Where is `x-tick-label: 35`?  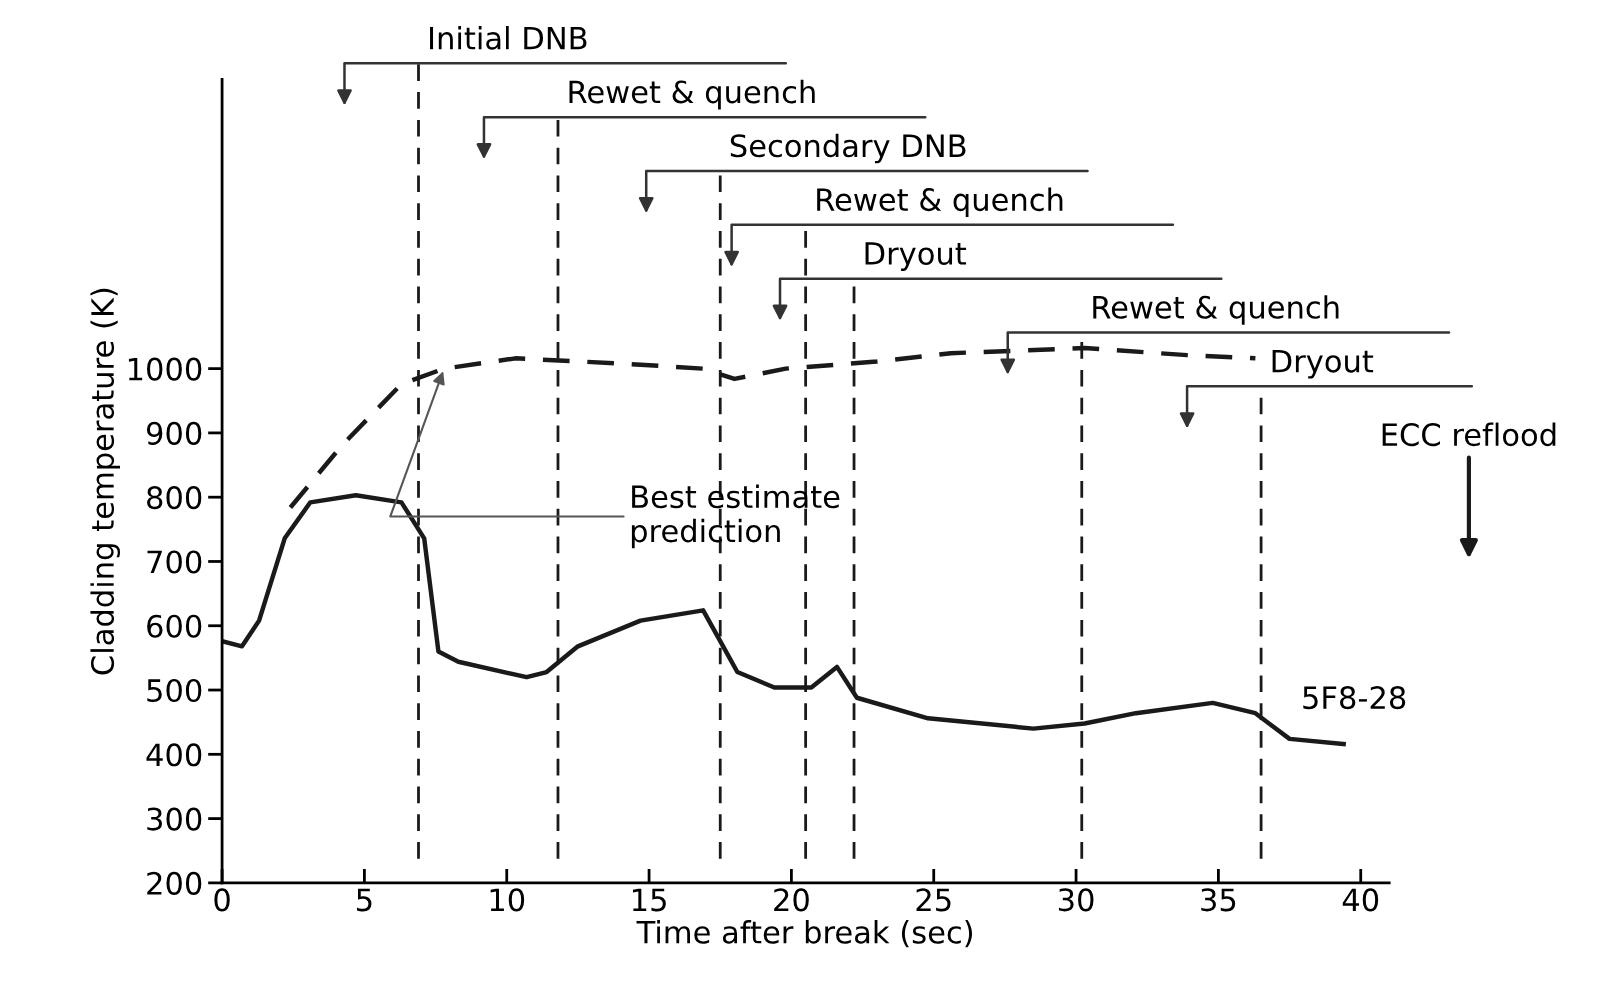 x-tick-label: 35 is located at coordinates (1218, 900).